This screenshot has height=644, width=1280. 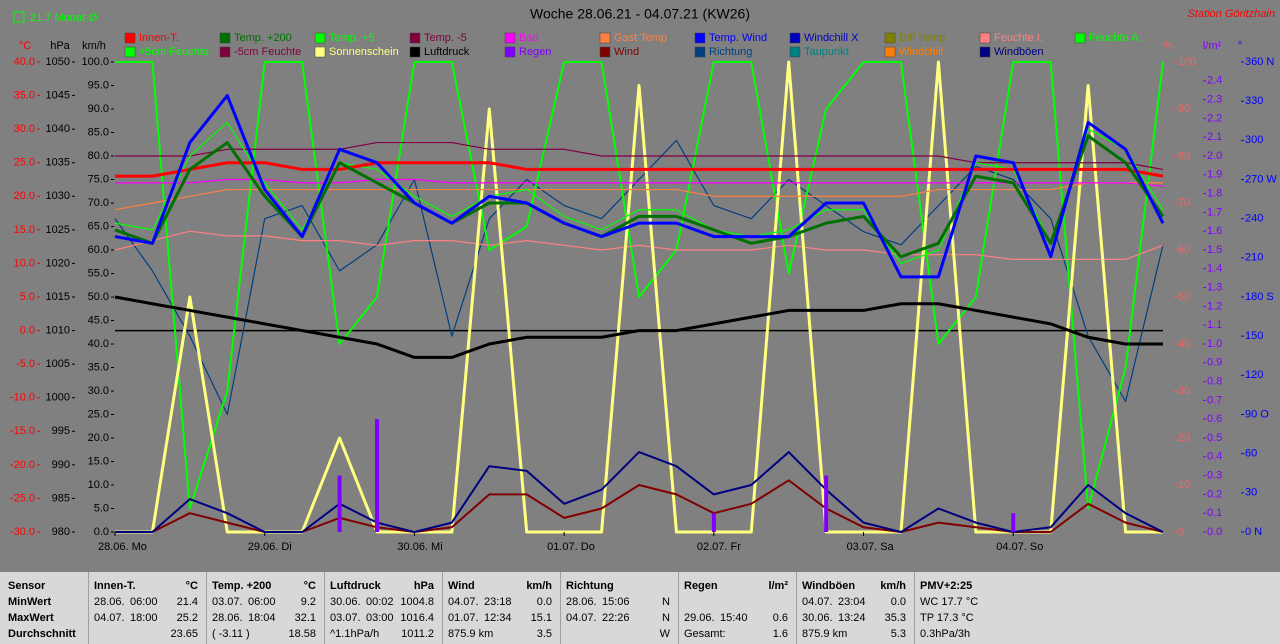 What do you see at coordinates (262, 602) in the screenshot?
I see `cell-time: 06:00` at bounding box center [262, 602].